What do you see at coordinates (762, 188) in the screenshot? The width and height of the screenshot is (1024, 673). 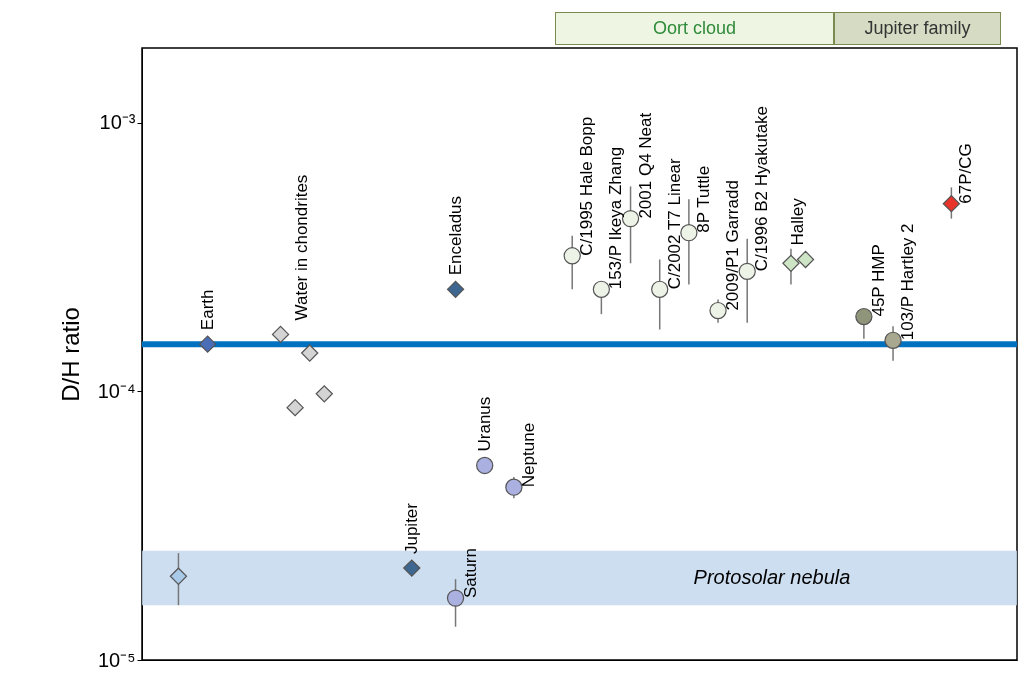 I see `text: C/1996 B2 Hyakutake` at bounding box center [762, 188].